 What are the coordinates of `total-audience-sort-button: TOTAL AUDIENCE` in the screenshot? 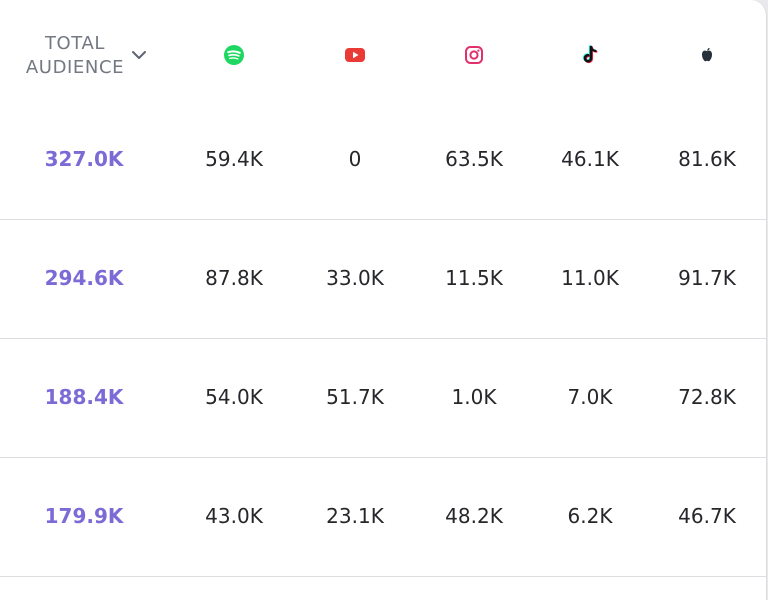 It's located at (86, 58).